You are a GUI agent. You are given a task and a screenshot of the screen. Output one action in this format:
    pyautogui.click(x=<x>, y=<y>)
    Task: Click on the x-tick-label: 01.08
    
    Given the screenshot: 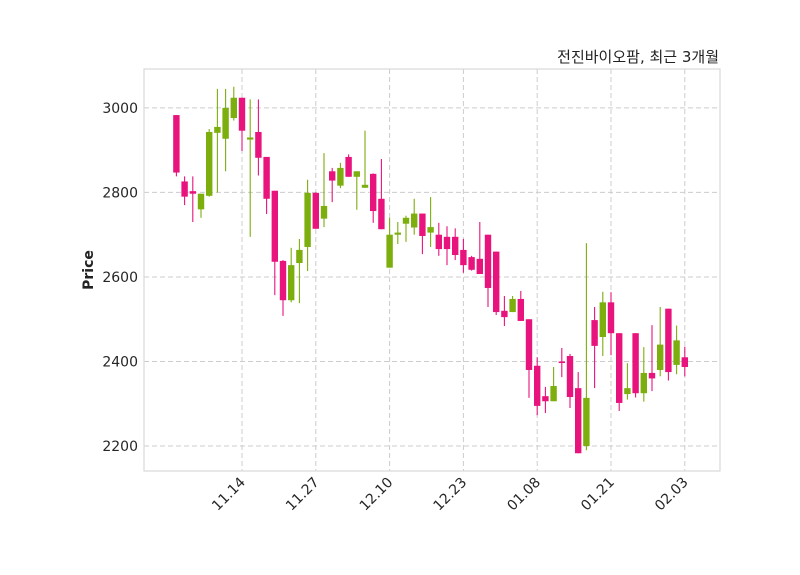 What is the action you would take?
    pyautogui.click(x=524, y=495)
    